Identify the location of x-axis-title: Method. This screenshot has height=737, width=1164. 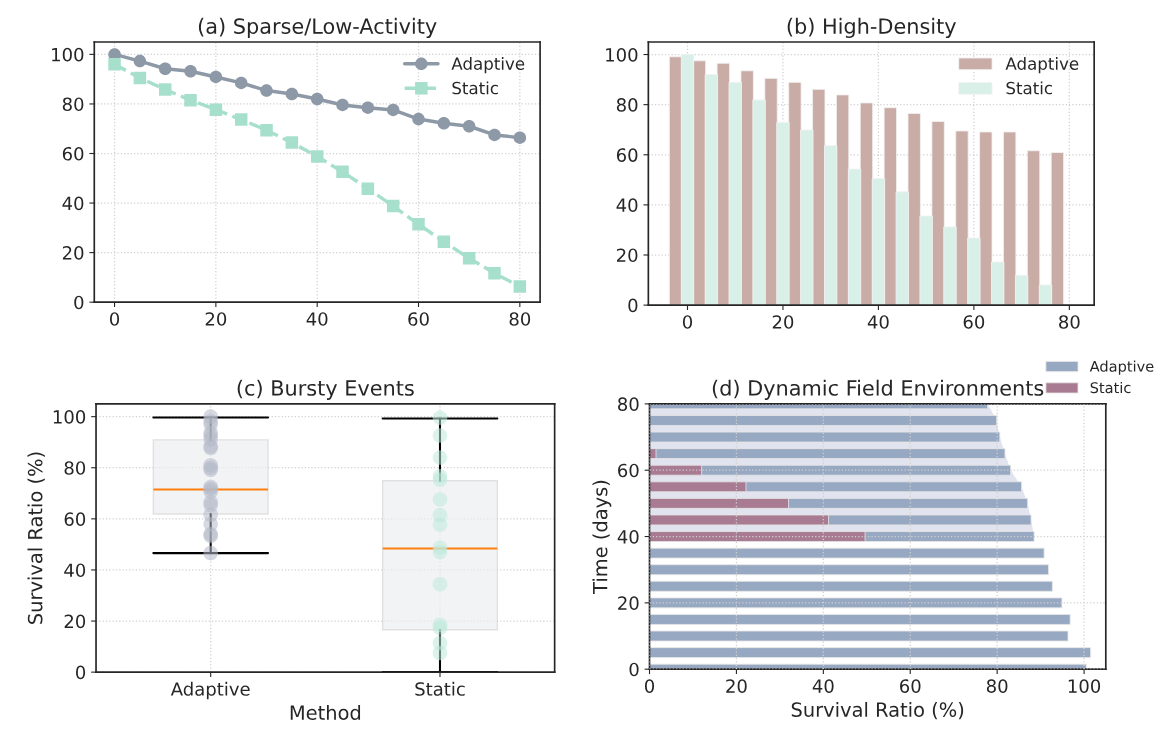
(325, 712).